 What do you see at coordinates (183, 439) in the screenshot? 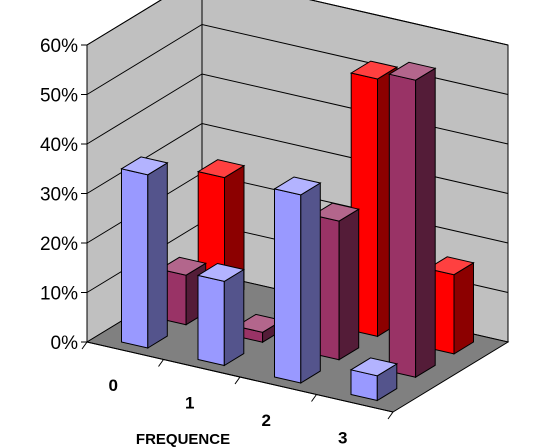
I see `x-axis-title: FREQUENCE` at bounding box center [183, 439].